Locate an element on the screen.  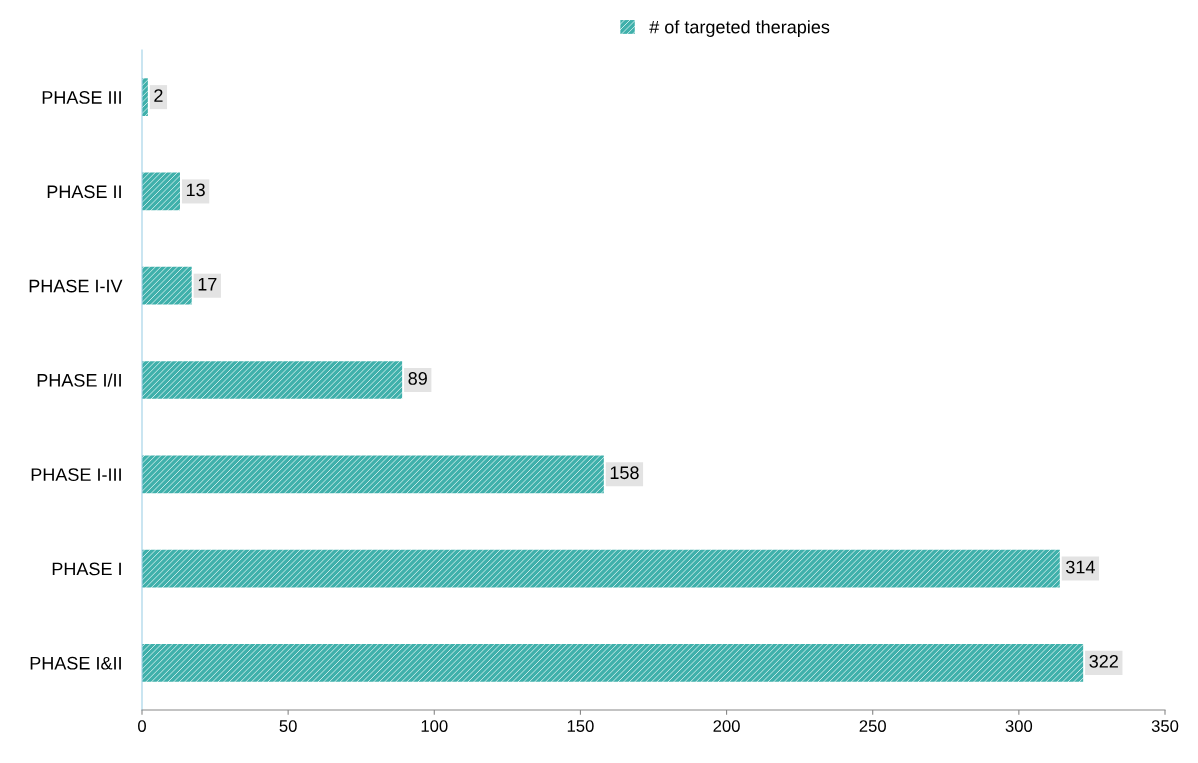
x-tick-label: 50 is located at coordinates (288, 726).